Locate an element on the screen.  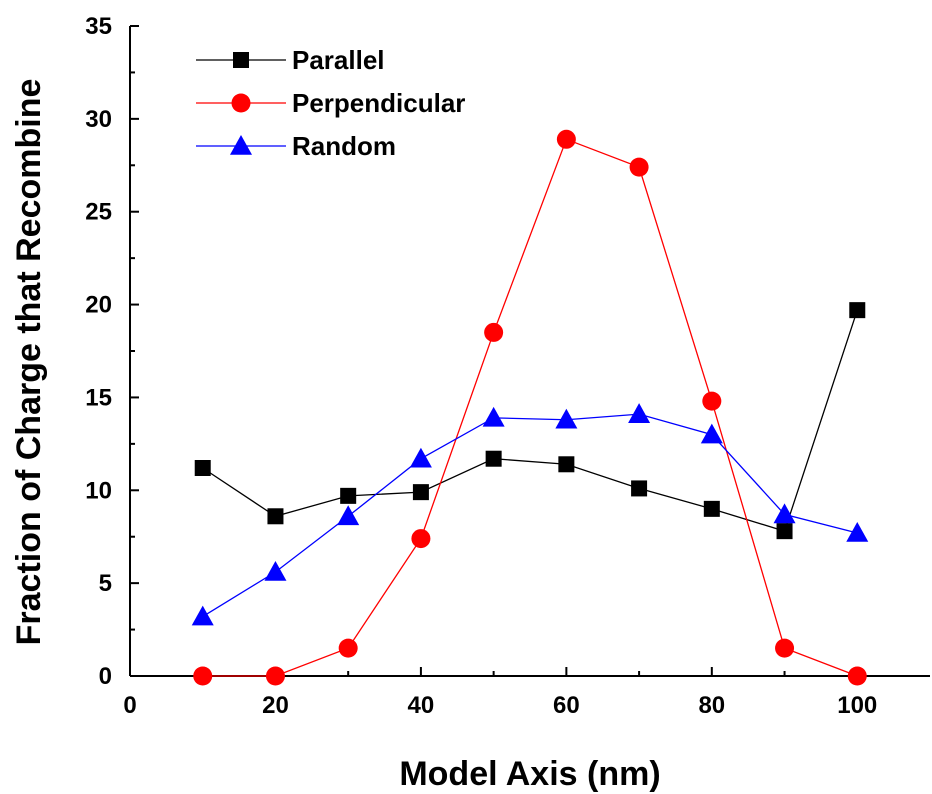
y-tick-label: 25 is located at coordinates (98, 212).